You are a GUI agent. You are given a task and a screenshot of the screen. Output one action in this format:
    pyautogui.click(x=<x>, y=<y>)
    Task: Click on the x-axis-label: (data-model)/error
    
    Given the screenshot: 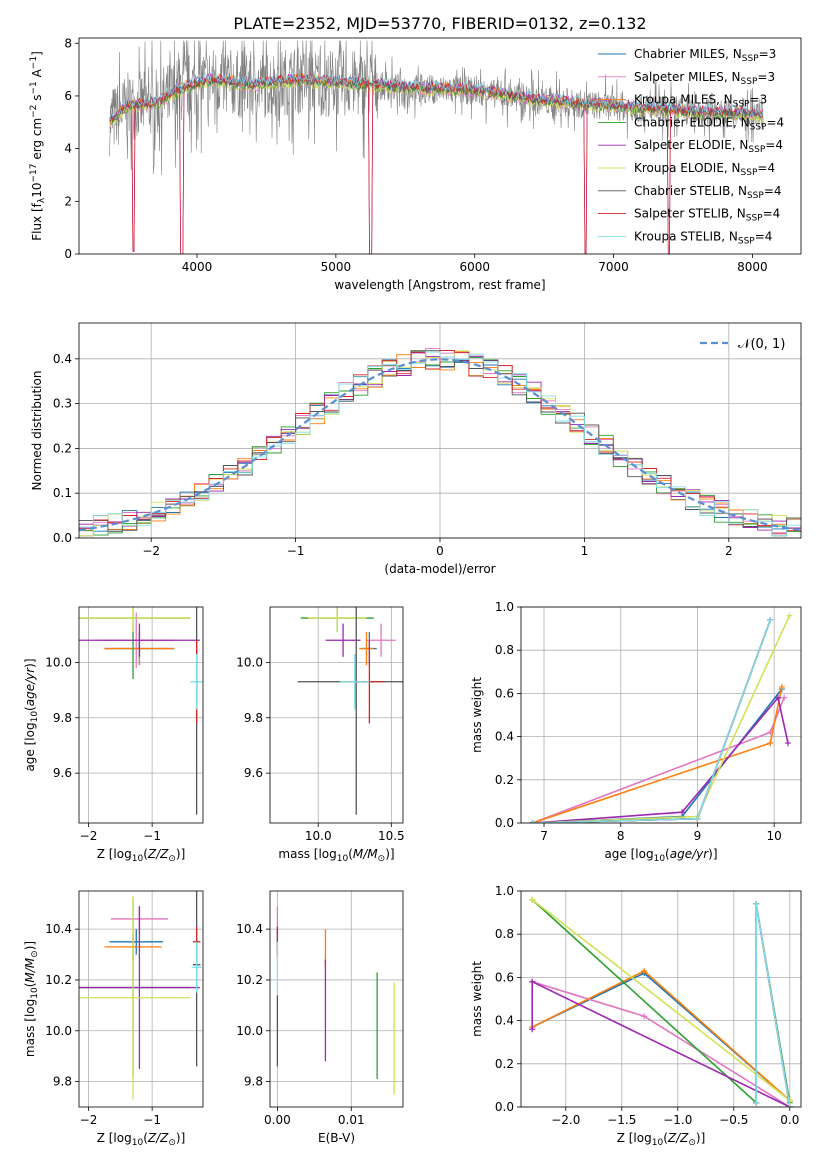 What is the action you would take?
    pyautogui.click(x=439, y=569)
    